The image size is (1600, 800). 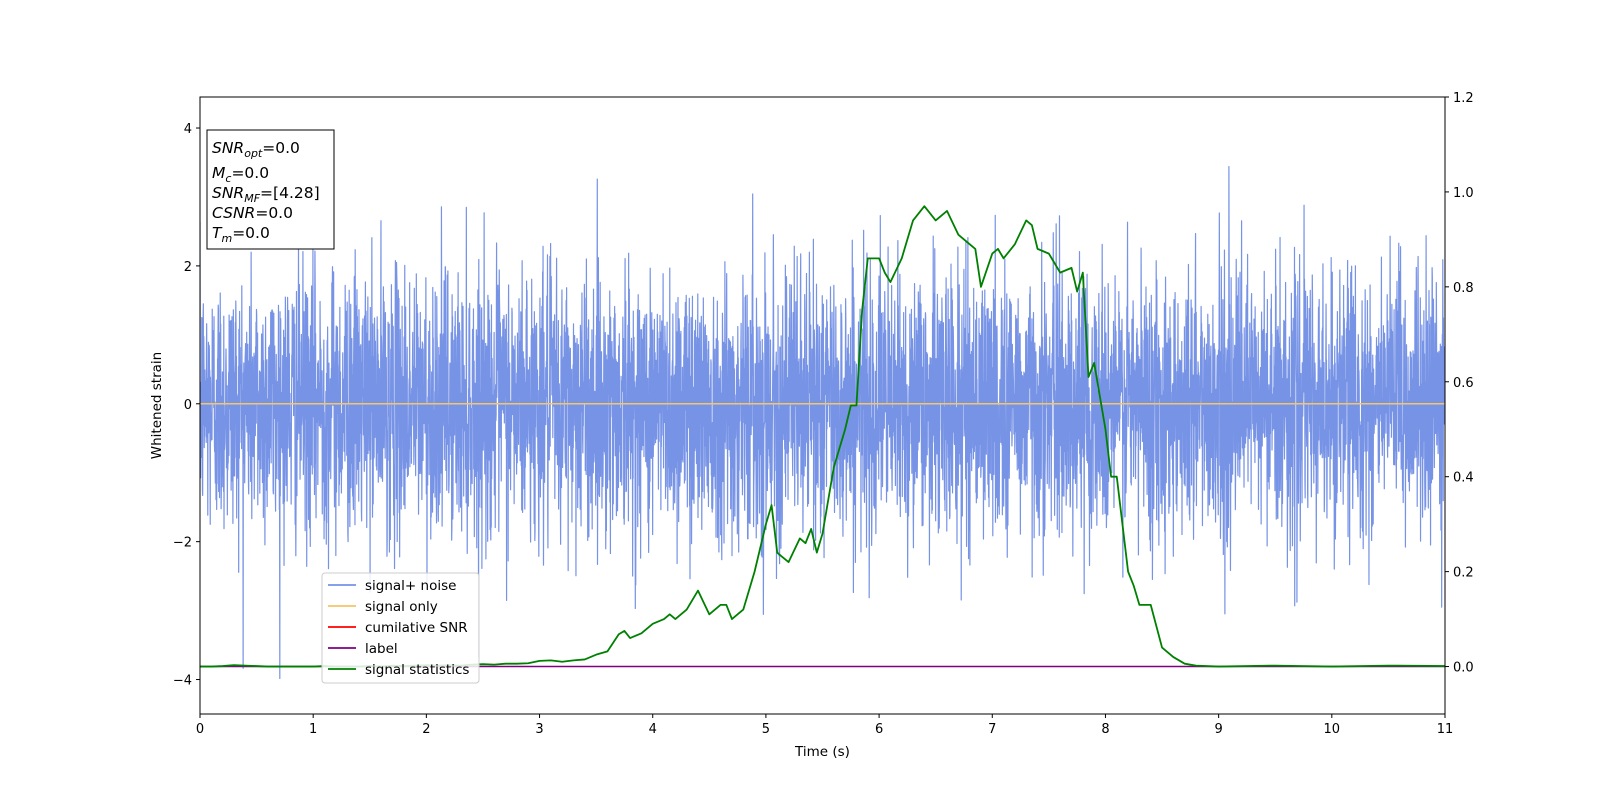 I want to click on y-right-tick-label: 1.0, so click(x=1463, y=193).